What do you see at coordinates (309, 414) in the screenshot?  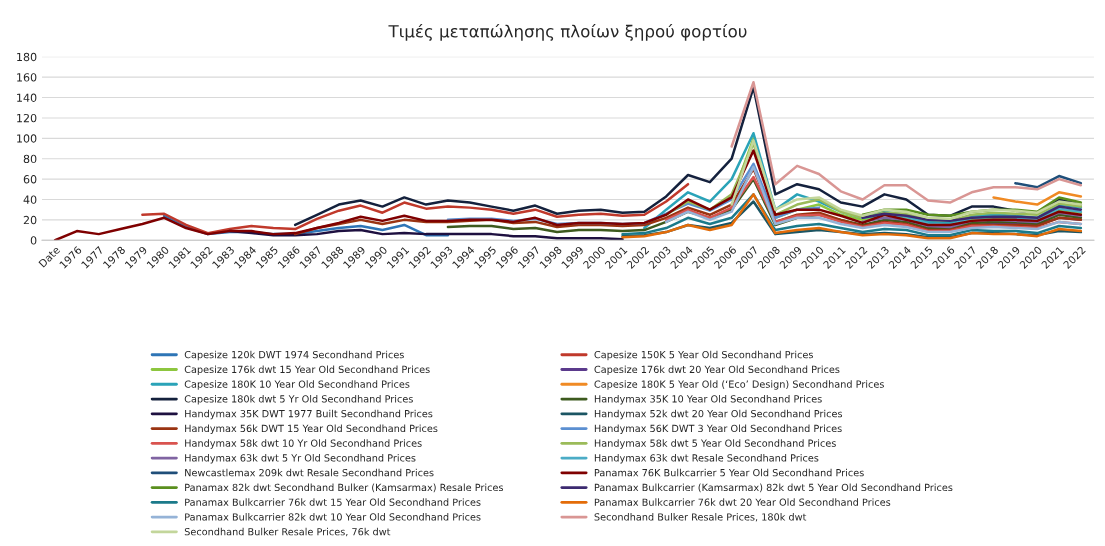 I see `legend-label: Handymax 35K DWT 1977 Built Secondhand Prices` at bounding box center [309, 414].